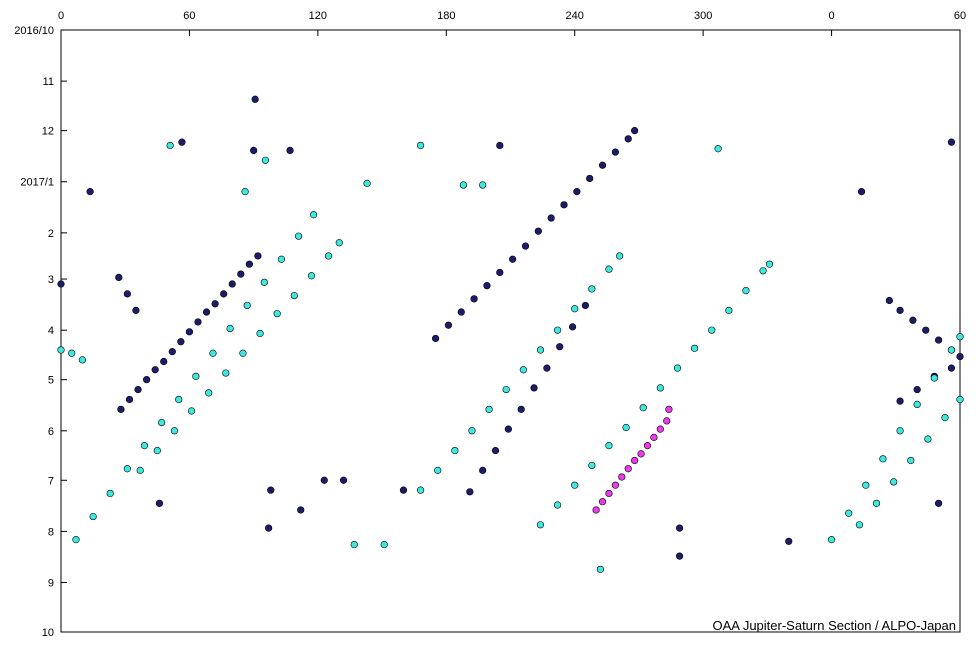 This screenshot has height=650, width=980. What do you see at coordinates (834, 625) in the screenshot?
I see `annotation: OAA Jupiter-Saturn Section / ALPO-Japan` at bounding box center [834, 625].